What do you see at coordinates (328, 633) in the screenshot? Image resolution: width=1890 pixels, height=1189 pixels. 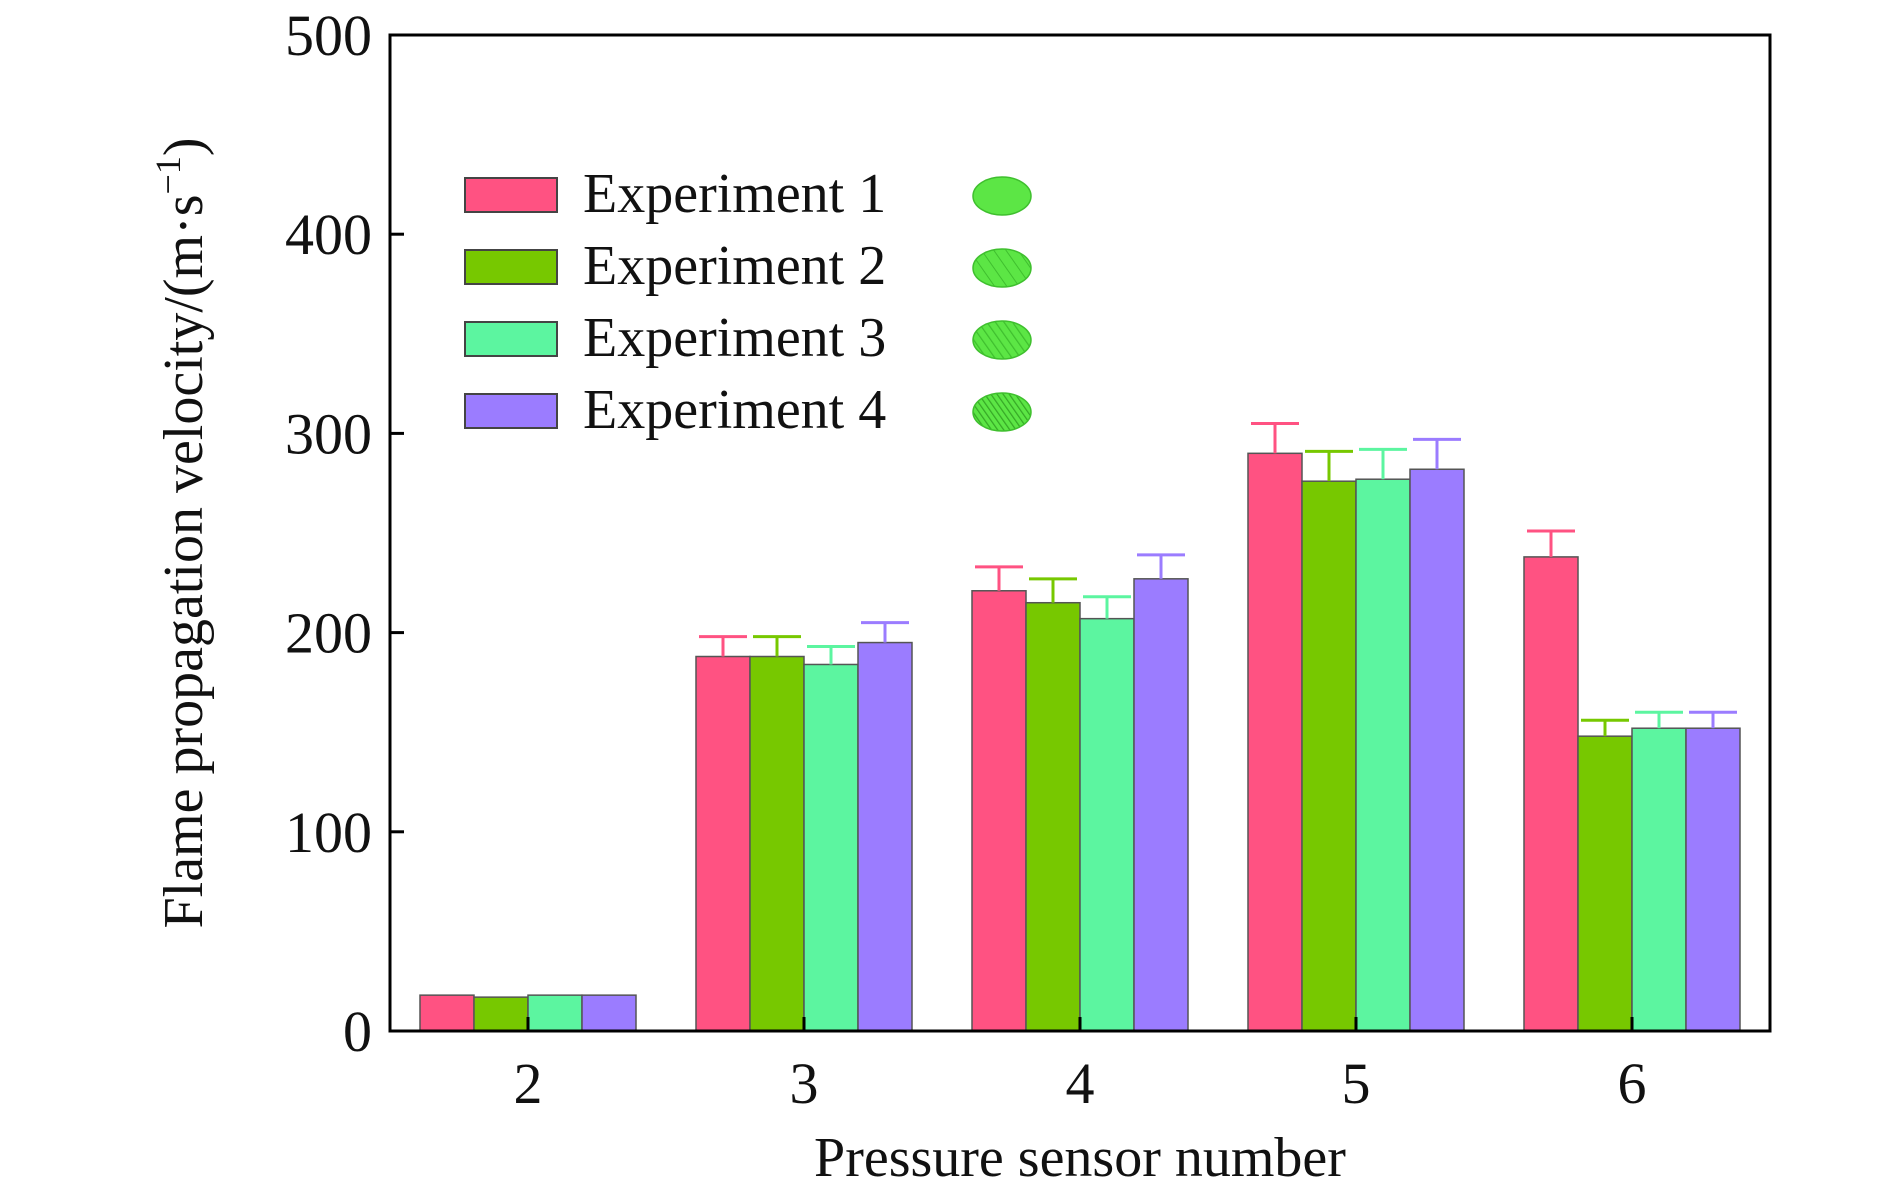 I see `y-tick-label-200: 200` at bounding box center [328, 633].